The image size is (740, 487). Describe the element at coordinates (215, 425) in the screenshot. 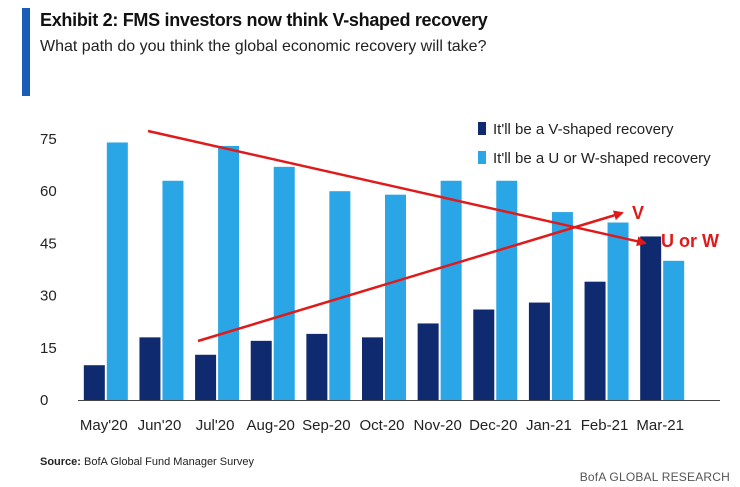

I see `x-tick-label: Jul'20` at that location.